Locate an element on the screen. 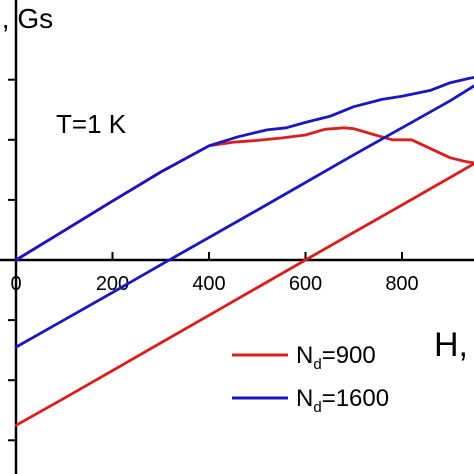  x-tick-label: 800 is located at coordinates (401, 284).